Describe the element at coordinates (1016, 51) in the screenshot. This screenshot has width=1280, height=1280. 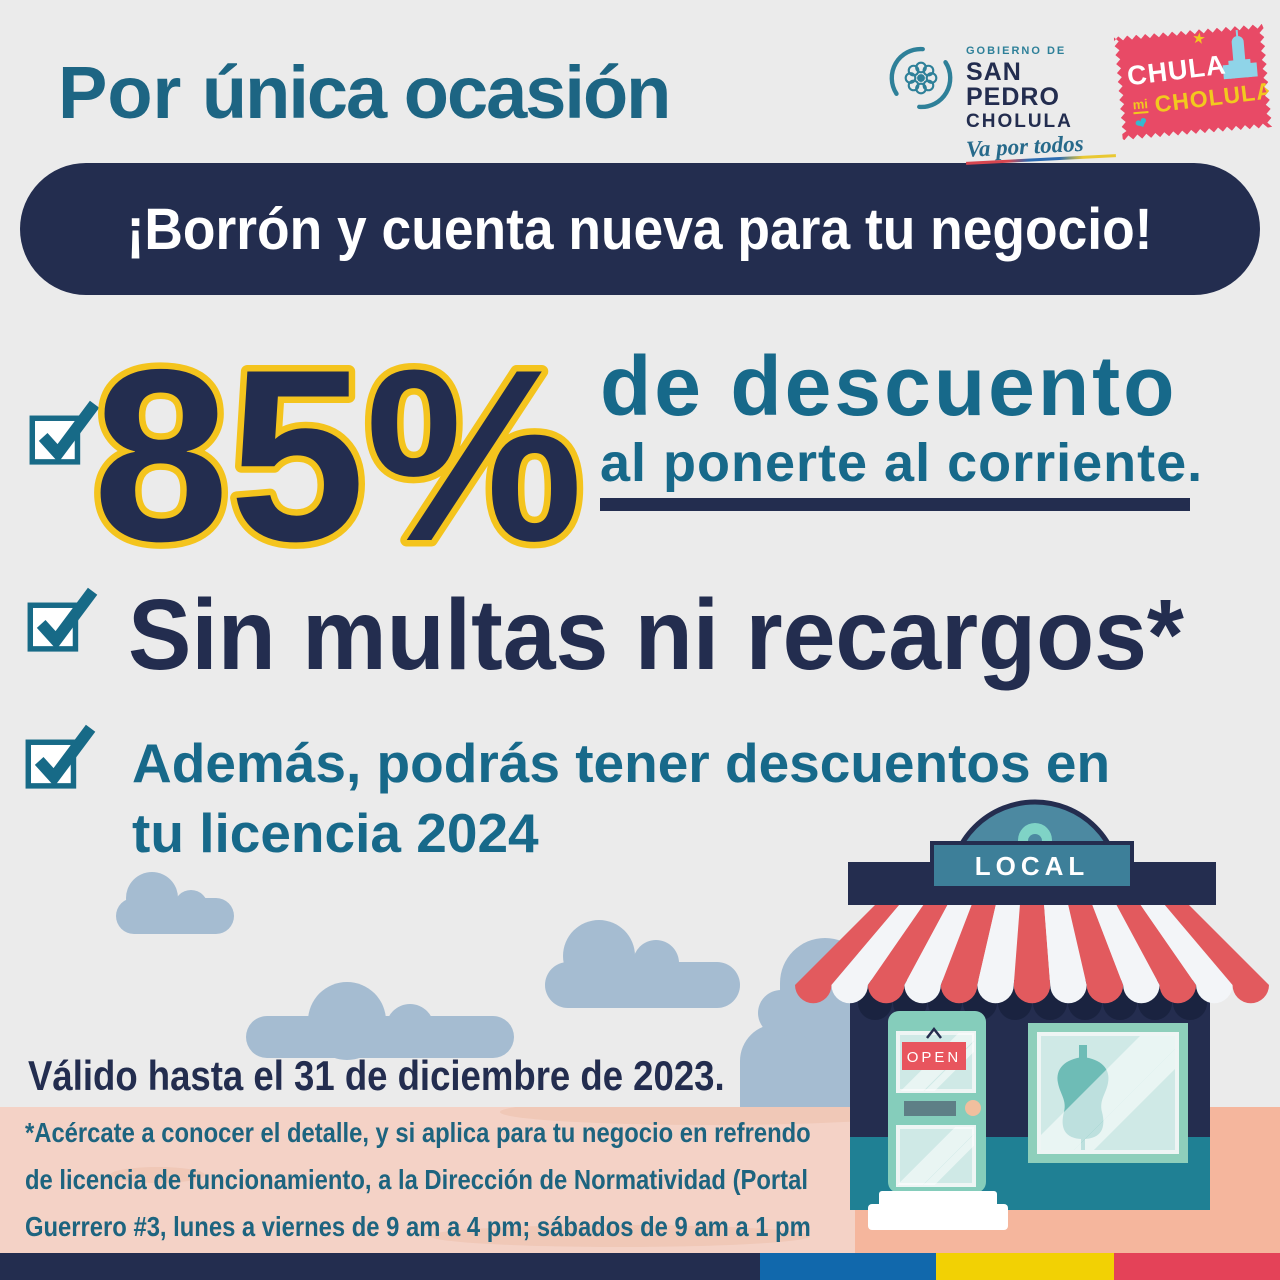
I see `gov-logo-line1: GOBIERNO DE` at that location.